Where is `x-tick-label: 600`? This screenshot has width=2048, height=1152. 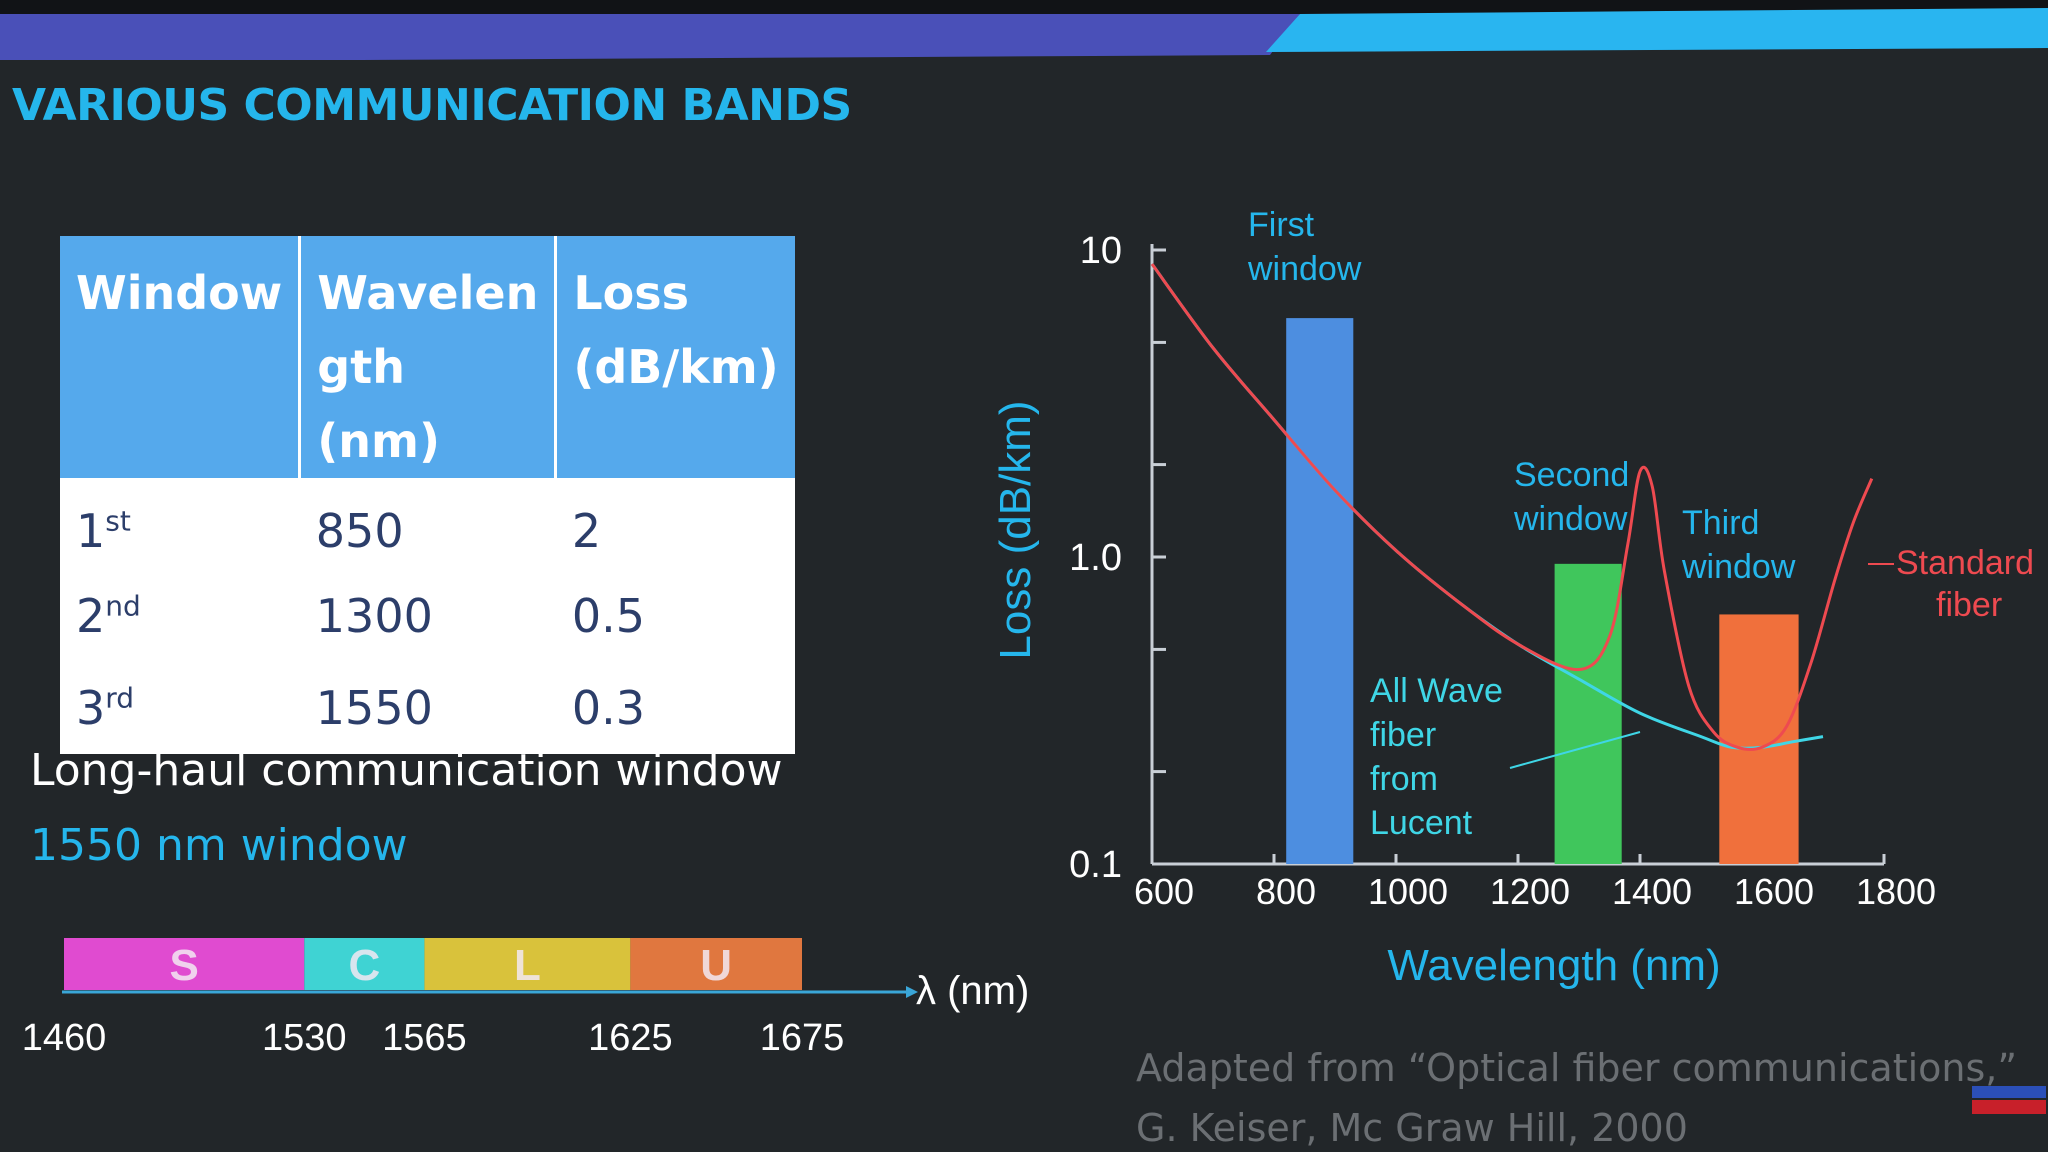 x-tick-label: 600 is located at coordinates (1164, 891).